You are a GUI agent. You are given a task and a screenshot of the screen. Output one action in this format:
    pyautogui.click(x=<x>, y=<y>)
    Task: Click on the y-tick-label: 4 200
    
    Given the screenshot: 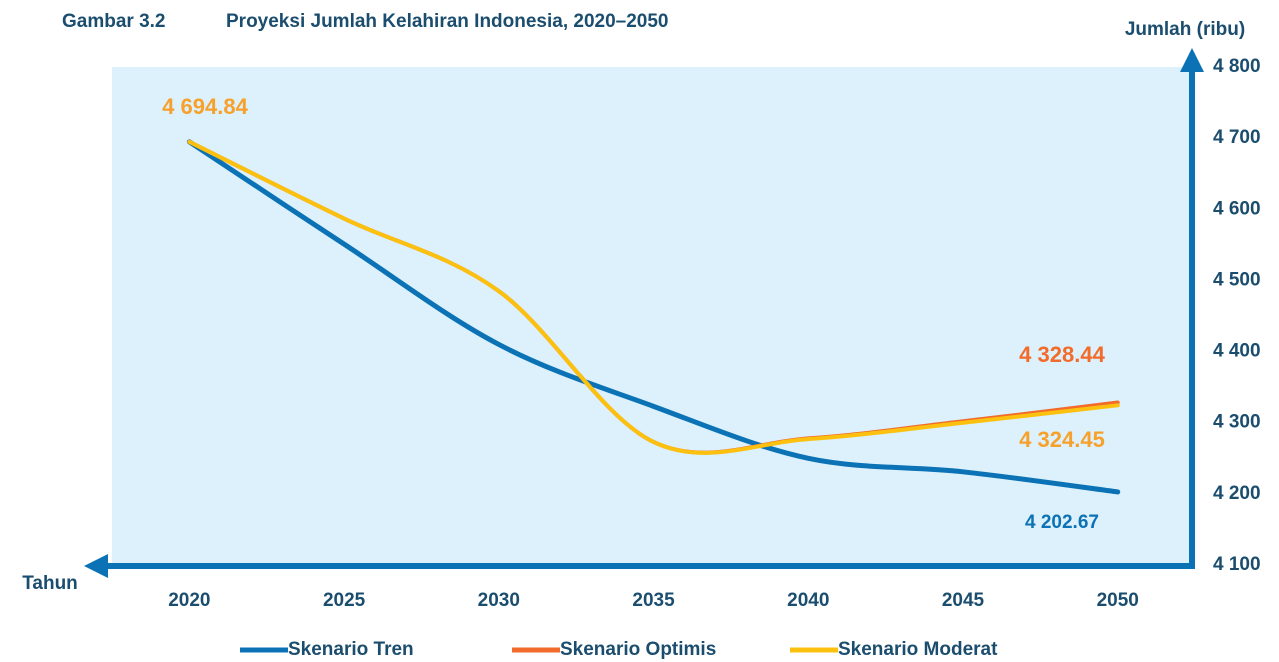 What is the action you would take?
    pyautogui.click(x=1237, y=493)
    